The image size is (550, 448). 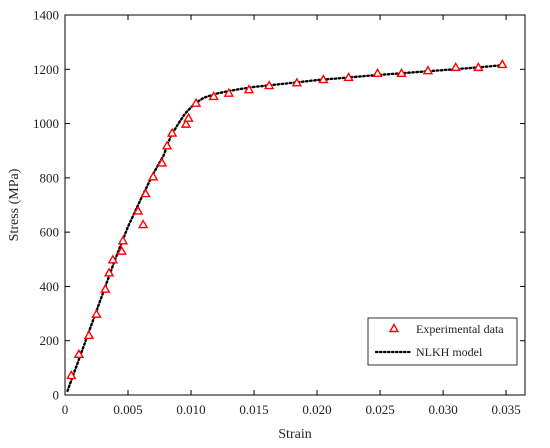 I want to click on x-tick-label: 0.030, so click(x=442, y=409).